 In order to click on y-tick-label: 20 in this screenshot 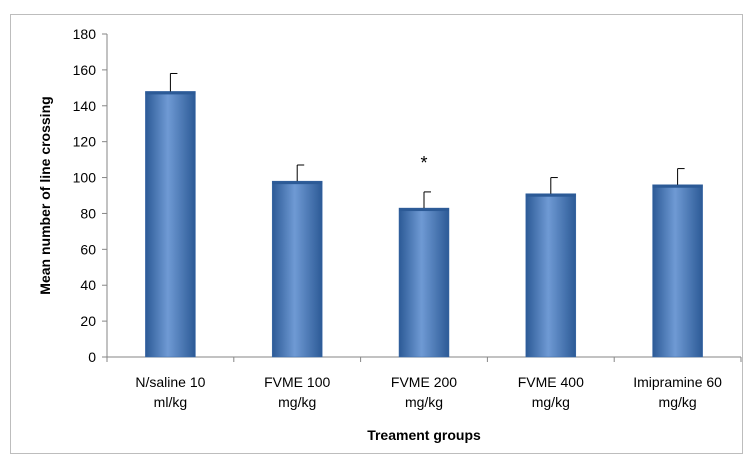, I will do `click(88, 321)`.